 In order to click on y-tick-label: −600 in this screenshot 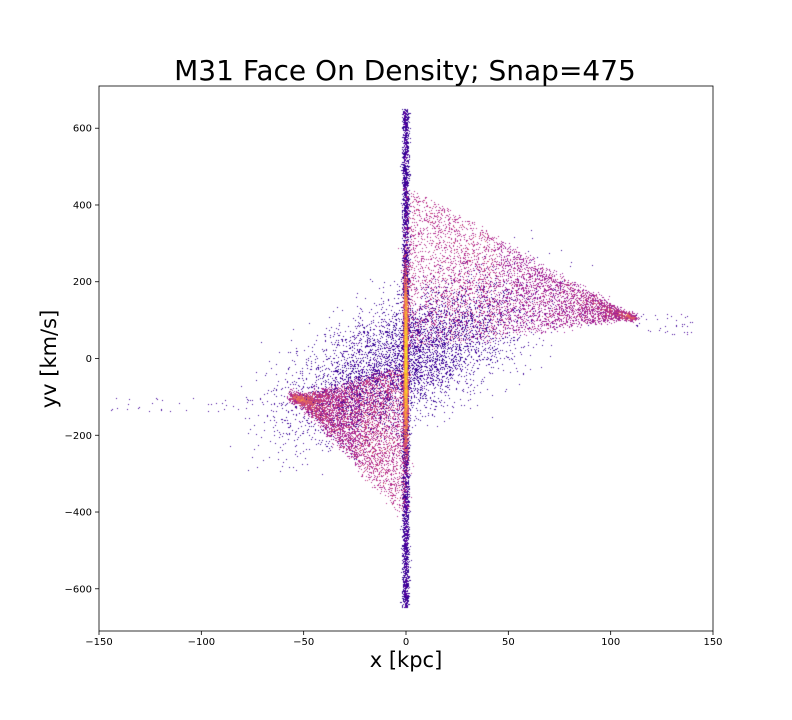, I will do `click(78, 589)`.